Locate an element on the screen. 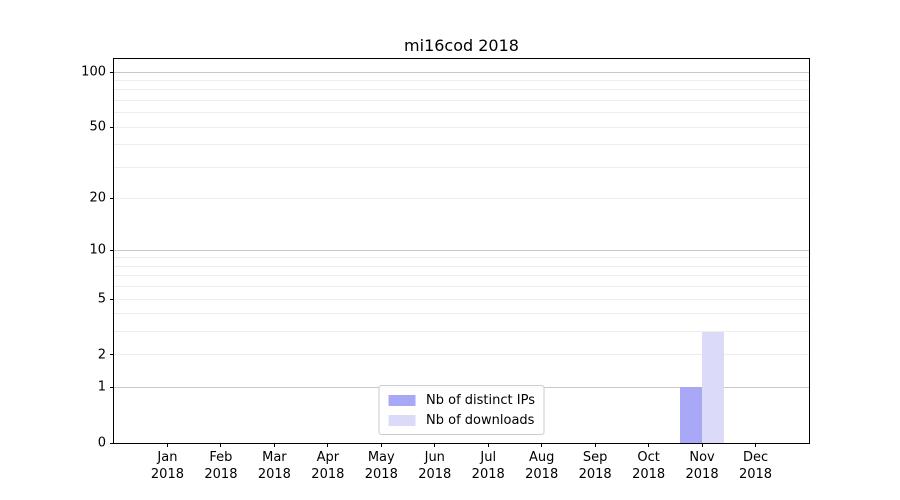 The image size is (900, 500). legend: Nb of distinct IPs Nb of downloads is located at coordinates (461, 410).